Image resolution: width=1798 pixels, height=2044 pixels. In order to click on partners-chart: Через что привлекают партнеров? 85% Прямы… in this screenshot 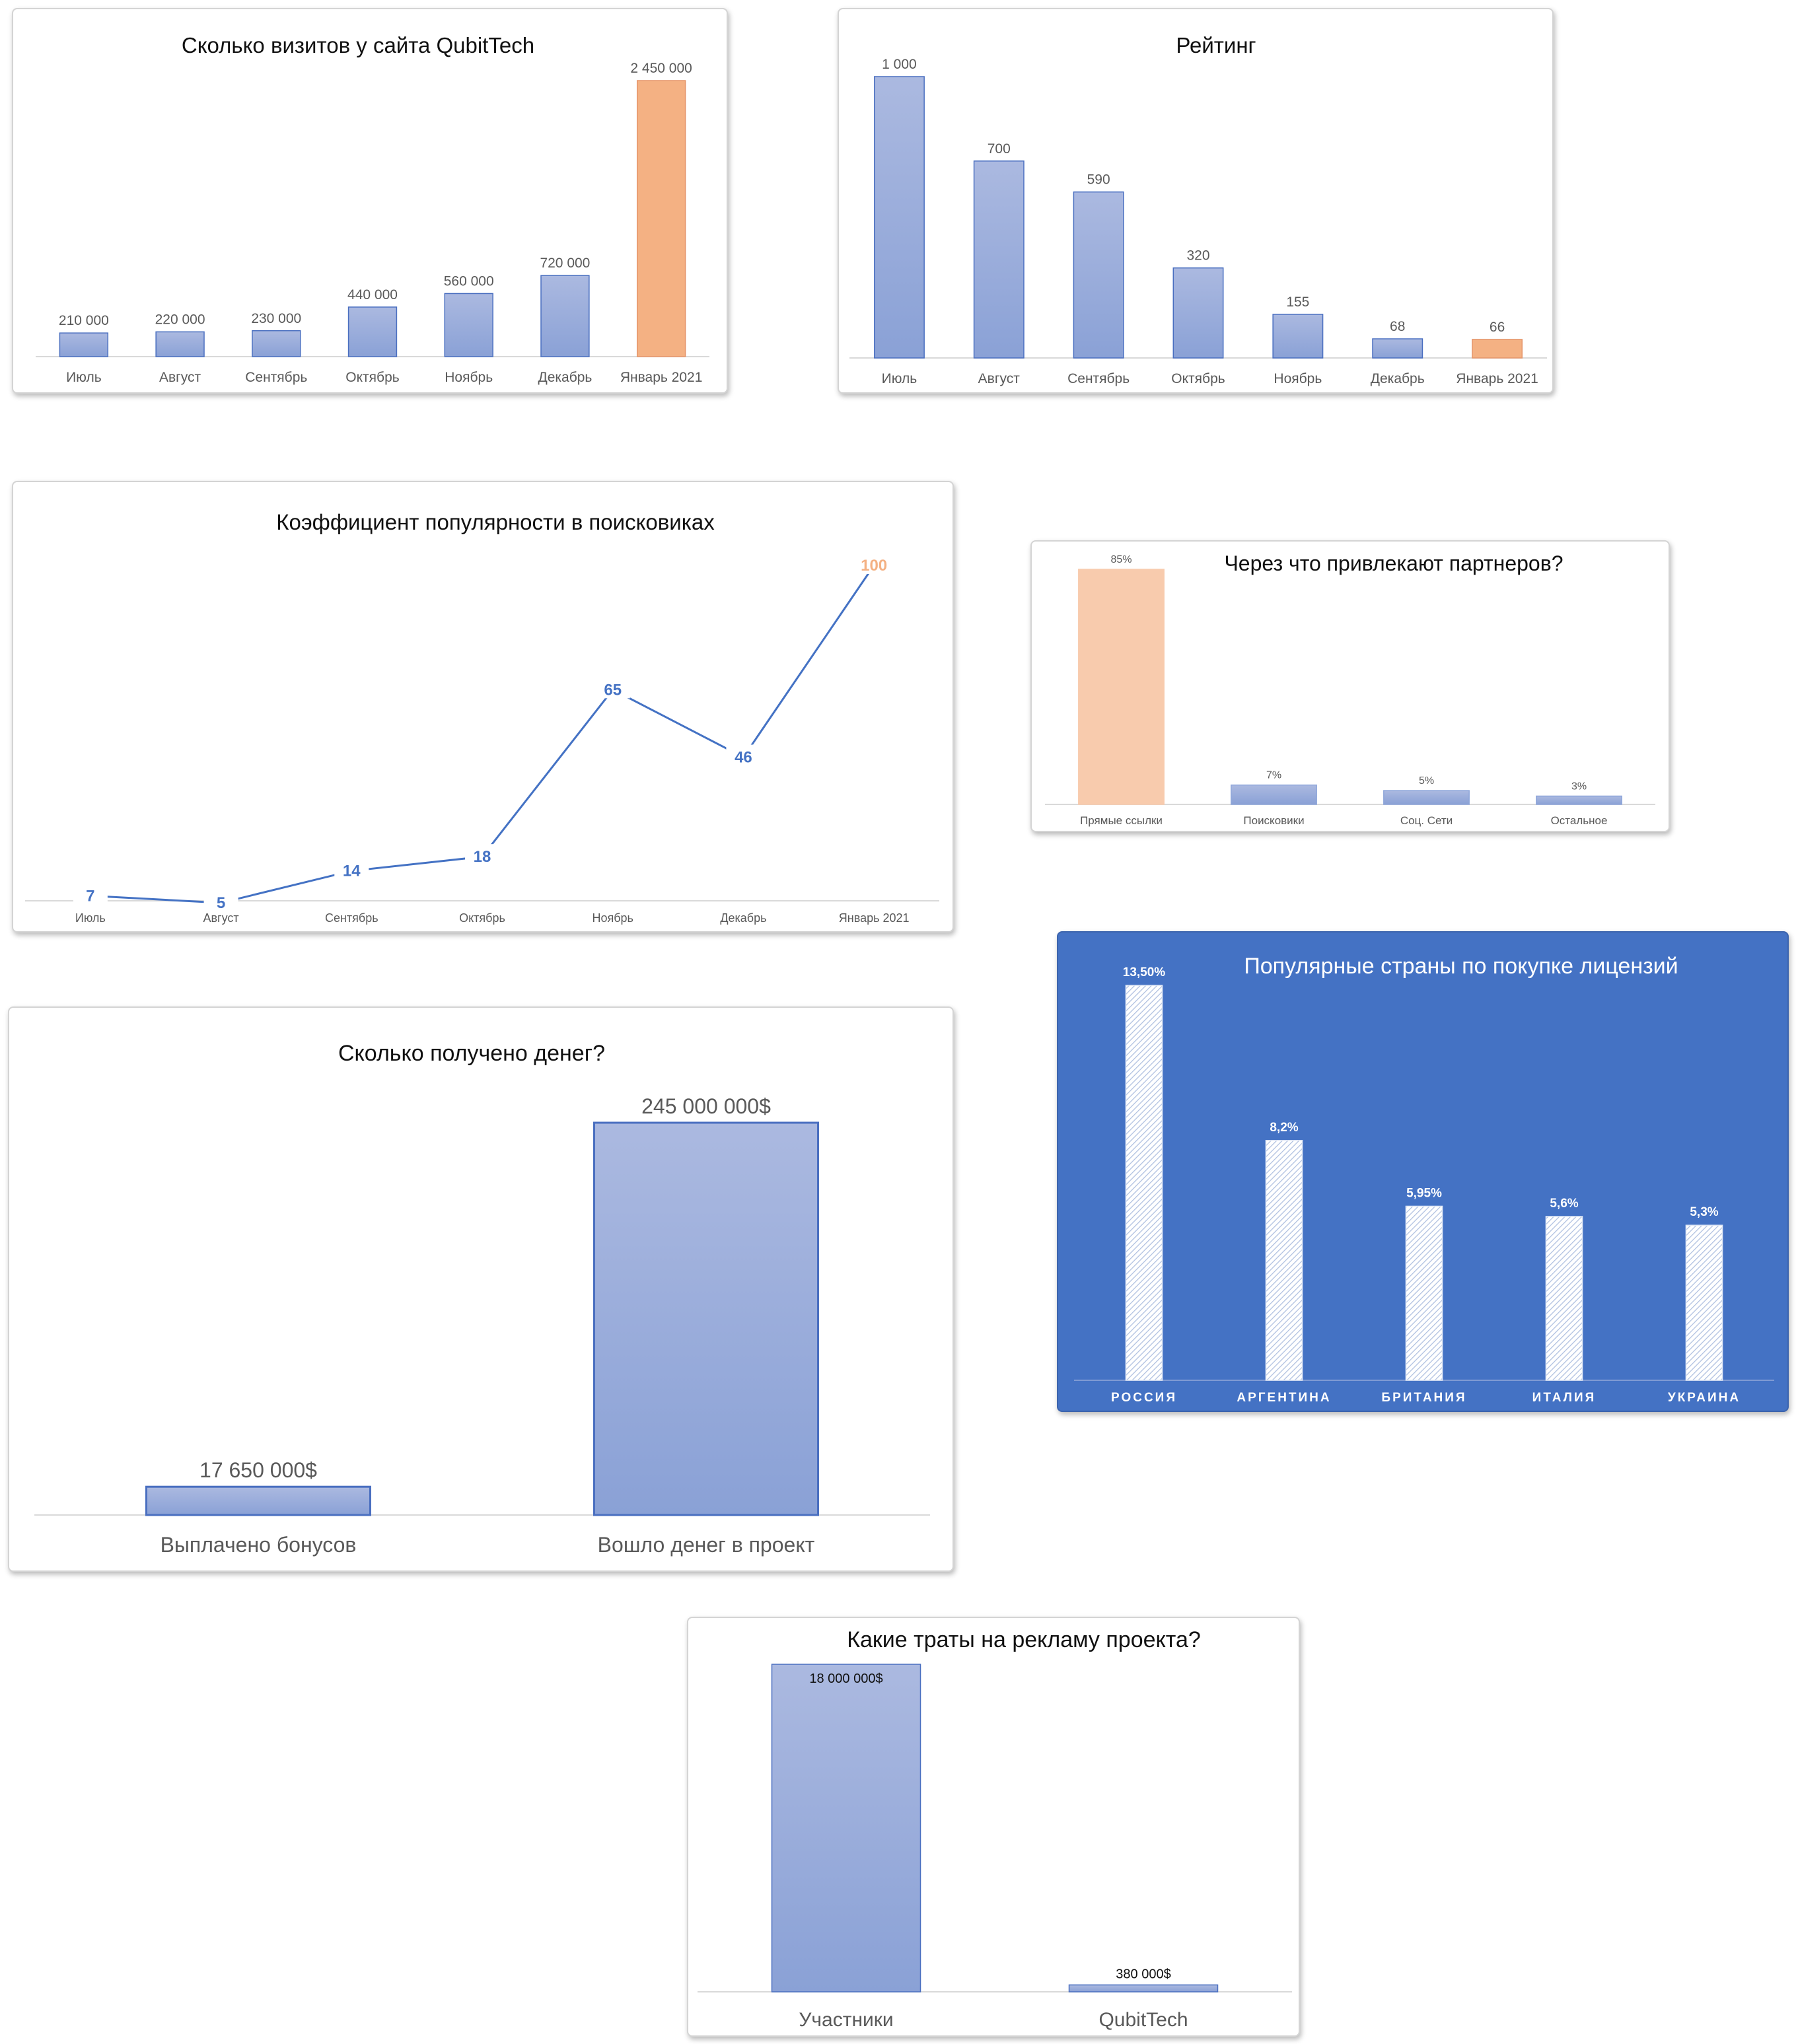, I will do `click(1350, 689)`.